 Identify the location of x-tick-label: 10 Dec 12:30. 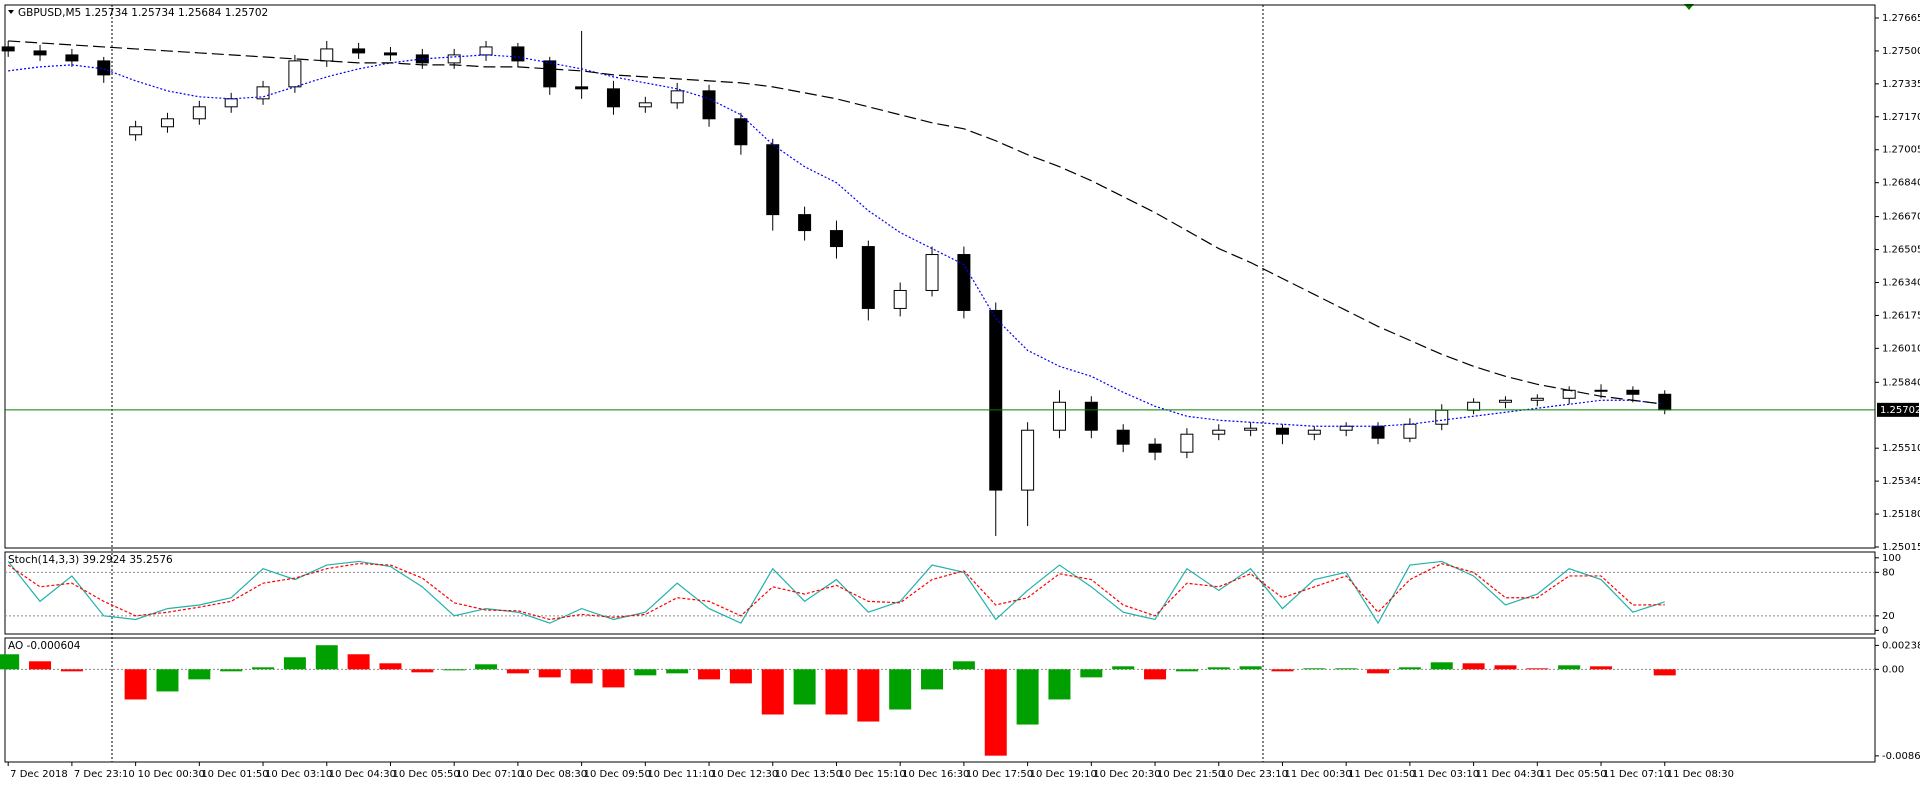
(744, 774).